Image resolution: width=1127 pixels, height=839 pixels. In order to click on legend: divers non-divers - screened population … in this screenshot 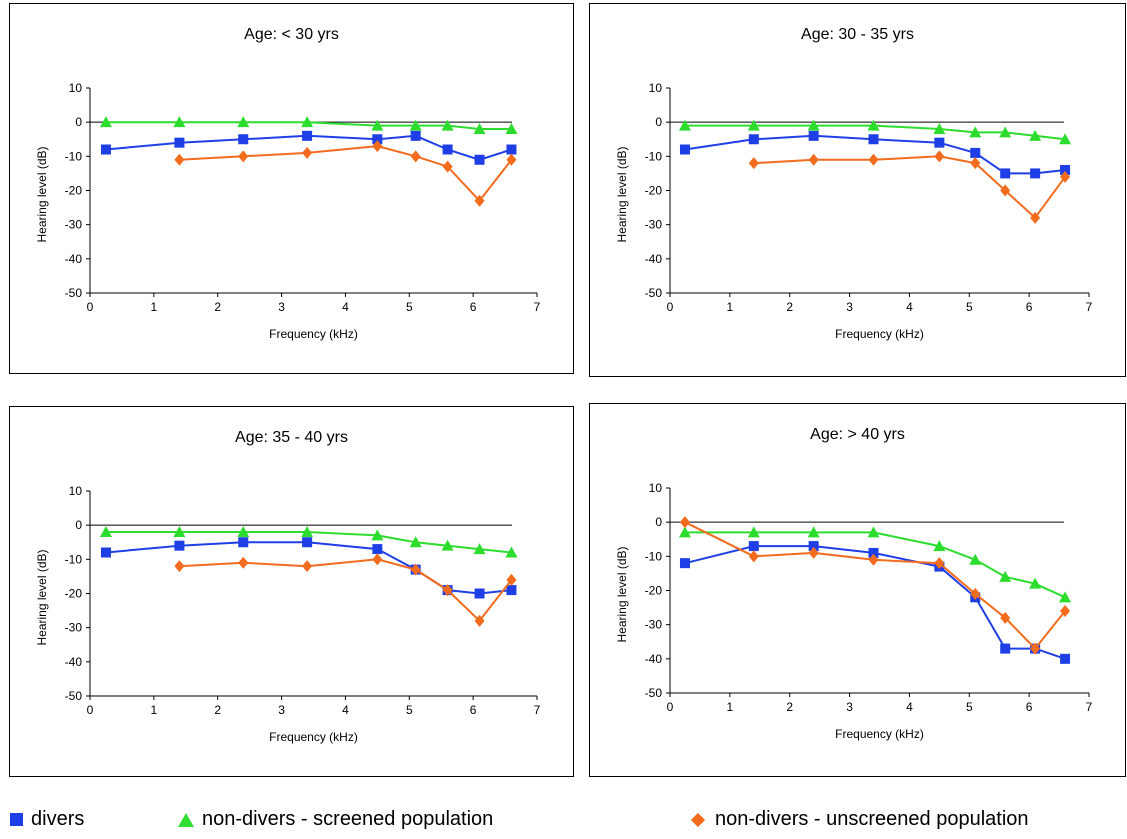, I will do `click(563, 823)`.